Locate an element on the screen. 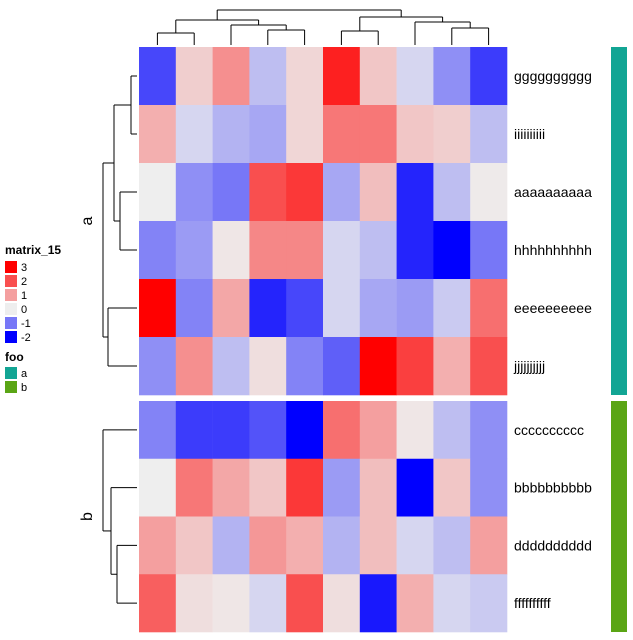 This screenshot has height=640, width=633. annotation-bar is located at coordinates (619, 339).